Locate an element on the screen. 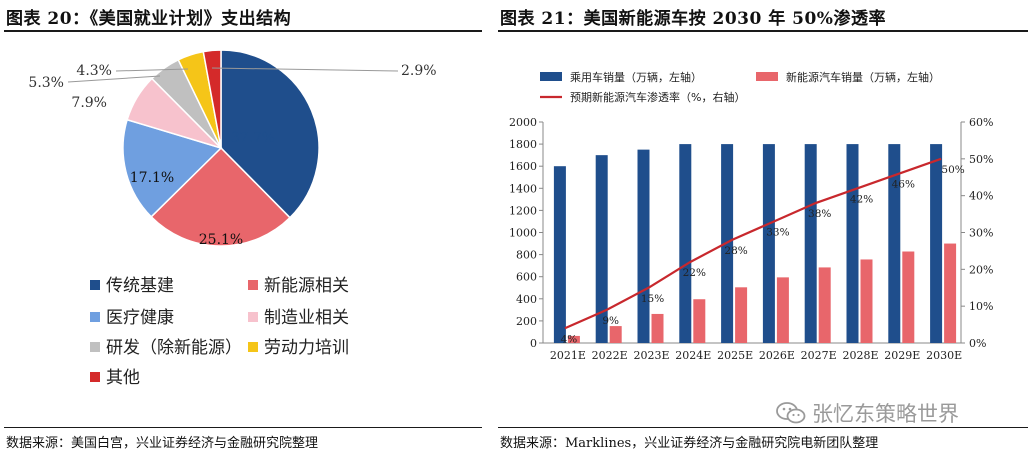 This screenshot has width=1033, height=457. x-tick-label: 2027E is located at coordinates (819, 355).